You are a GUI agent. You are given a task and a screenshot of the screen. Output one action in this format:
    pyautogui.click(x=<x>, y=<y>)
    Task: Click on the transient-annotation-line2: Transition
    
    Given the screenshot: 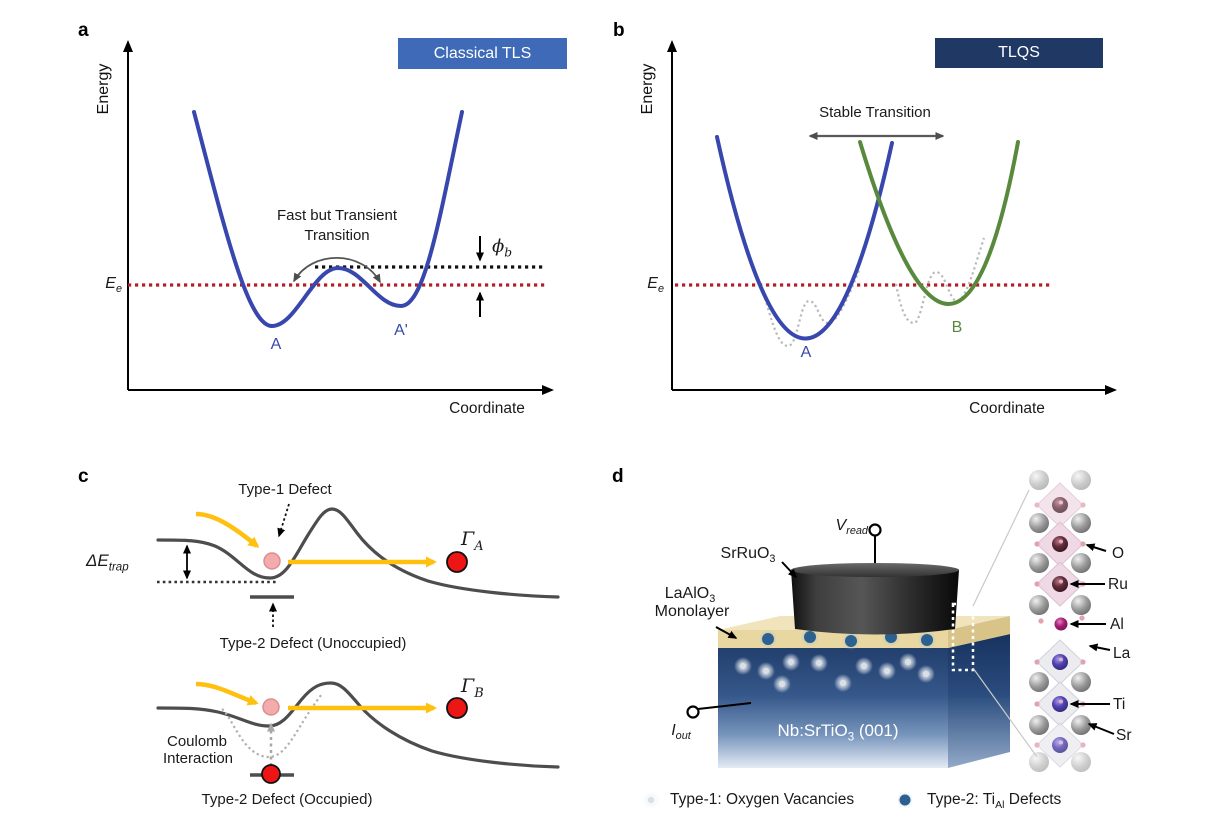 What is the action you would take?
    pyautogui.click(x=337, y=235)
    